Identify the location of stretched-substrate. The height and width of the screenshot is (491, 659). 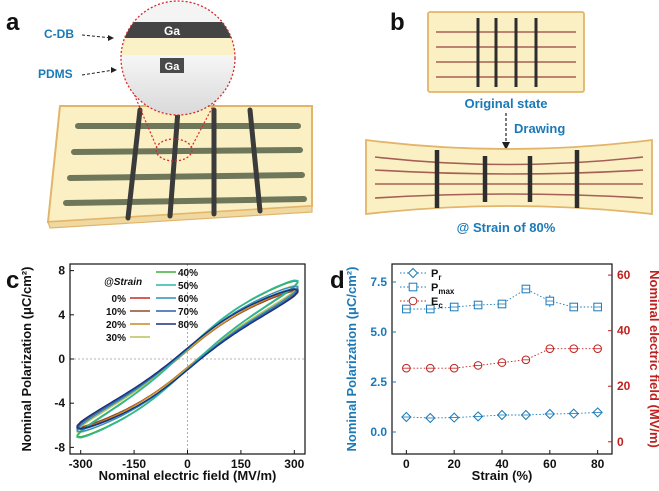
(509, 177).